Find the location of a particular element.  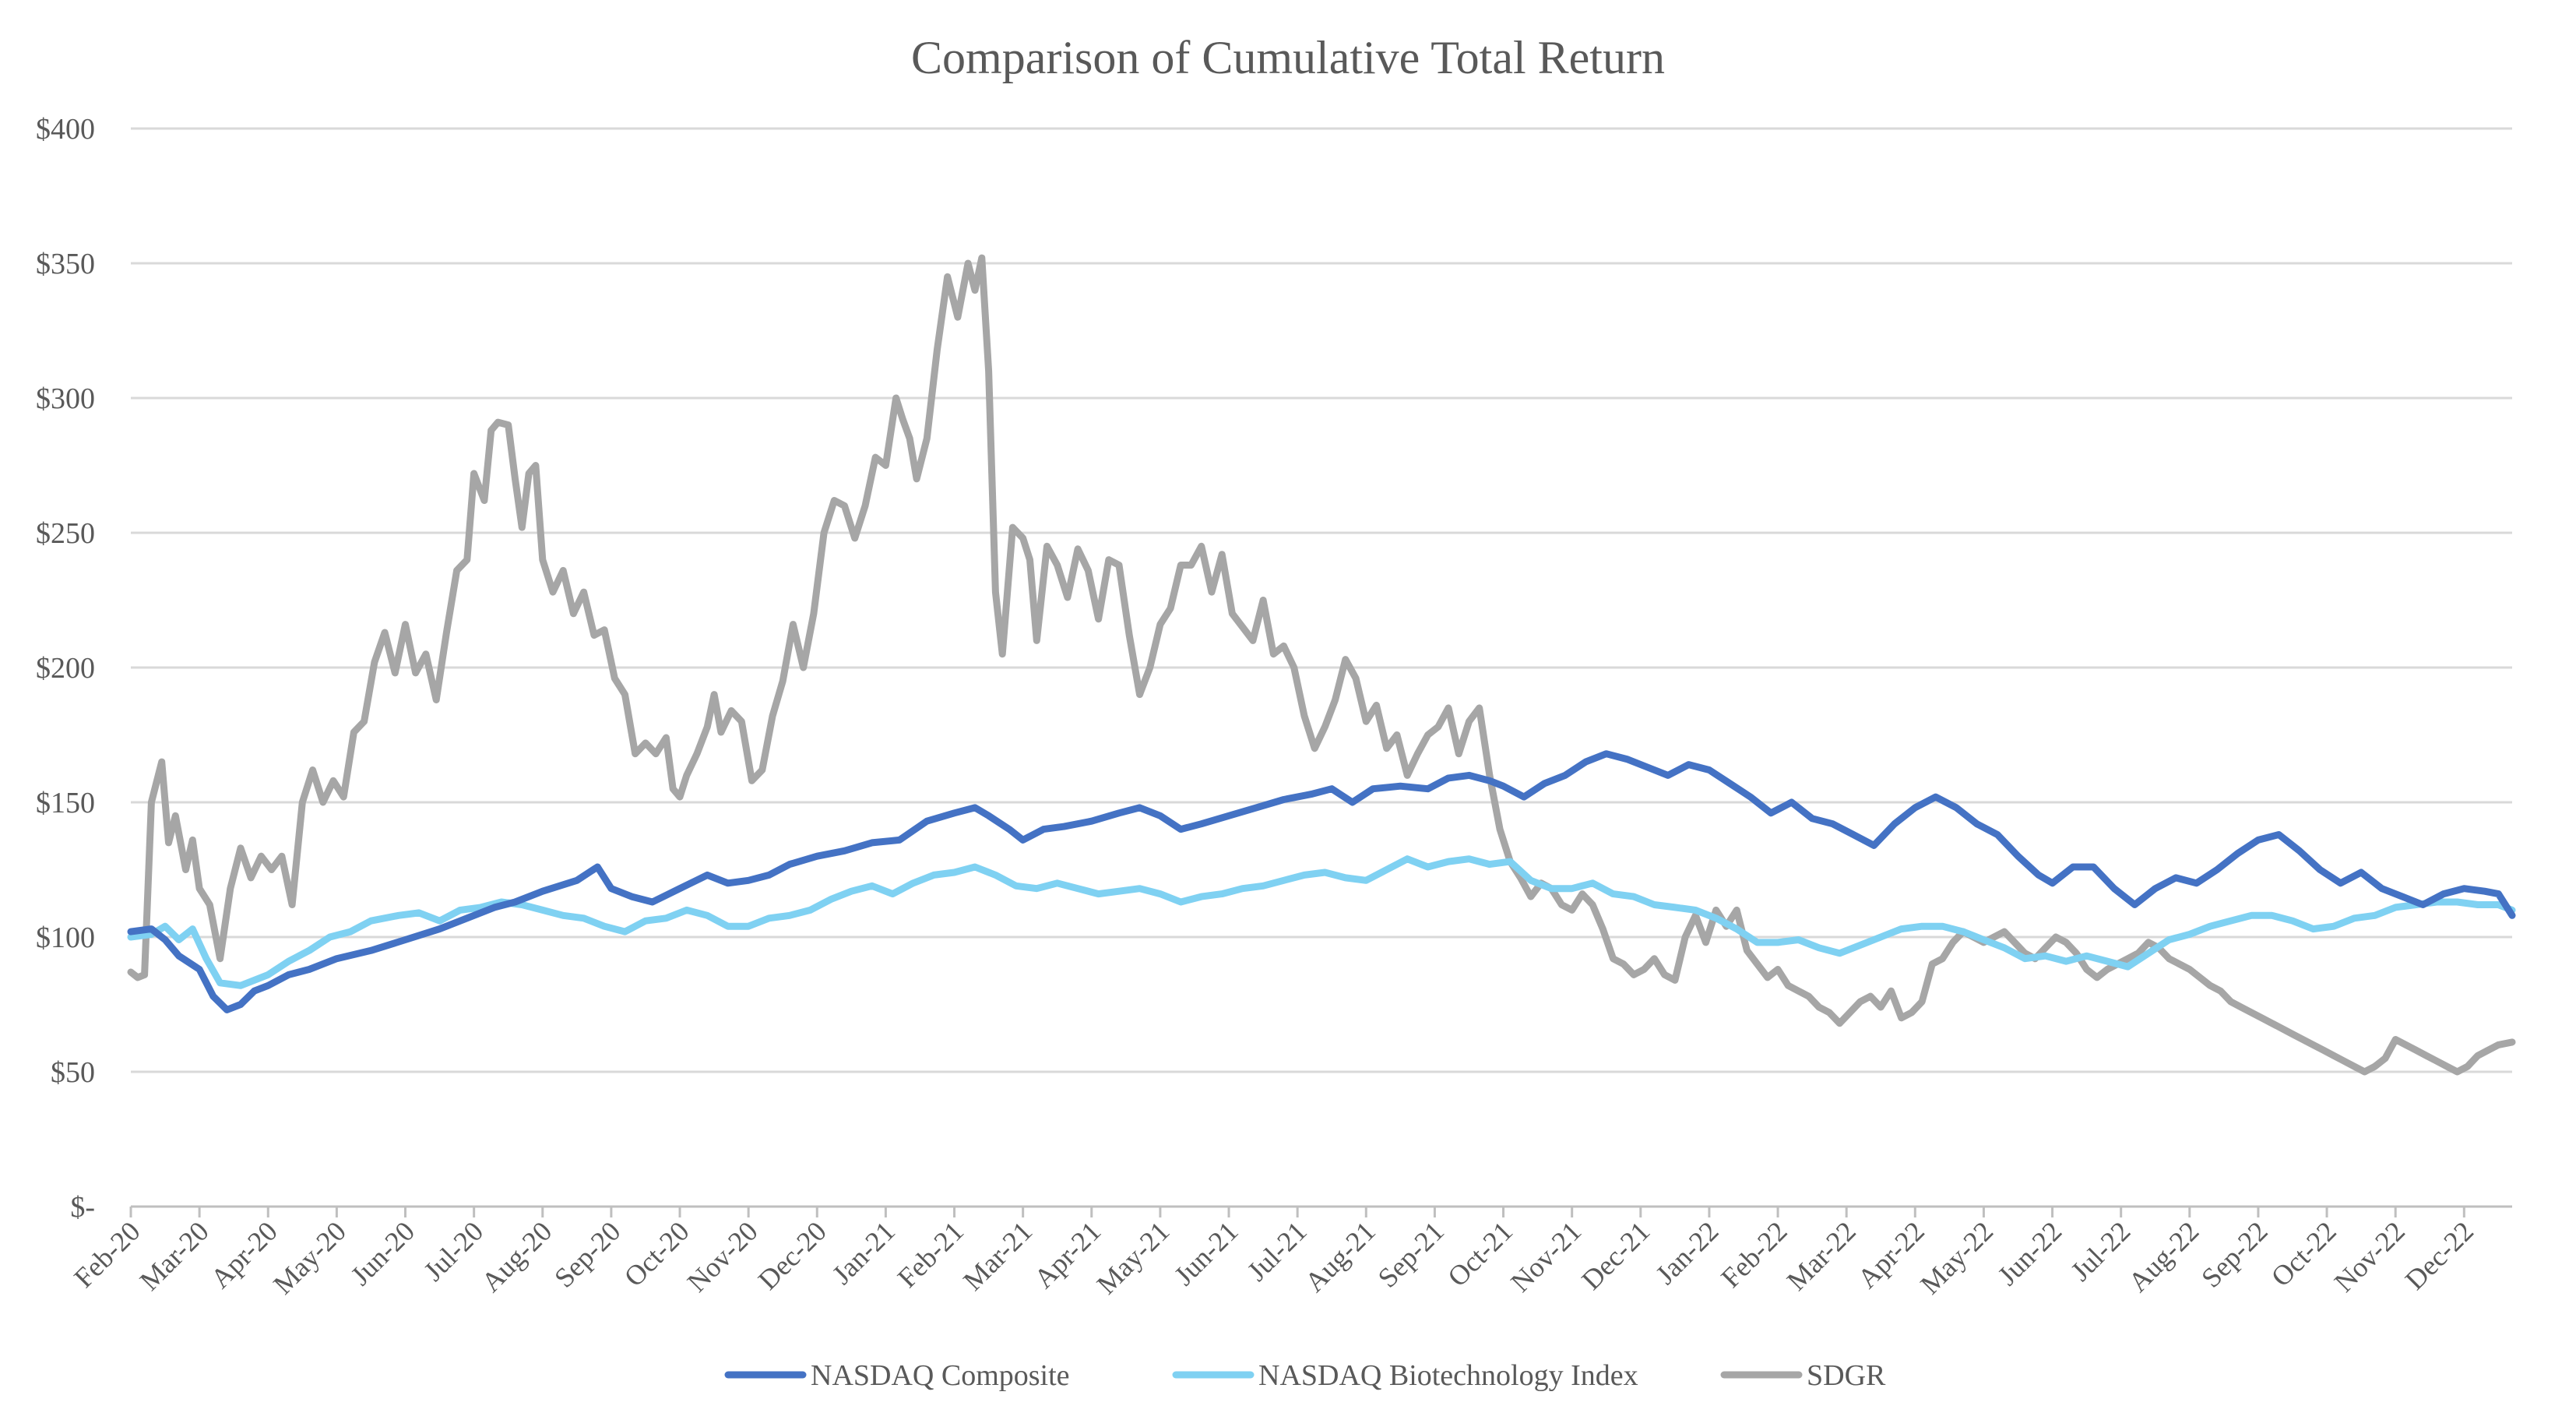

x-tick-label: Jun-20 is located at coordinates (383, 1253).